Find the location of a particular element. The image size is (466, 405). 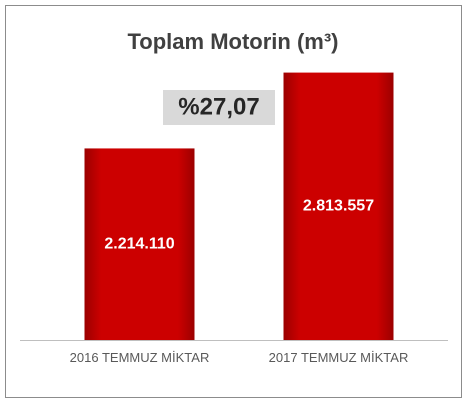

value-label: 2.214.110 is located at coordinates (139, 243).